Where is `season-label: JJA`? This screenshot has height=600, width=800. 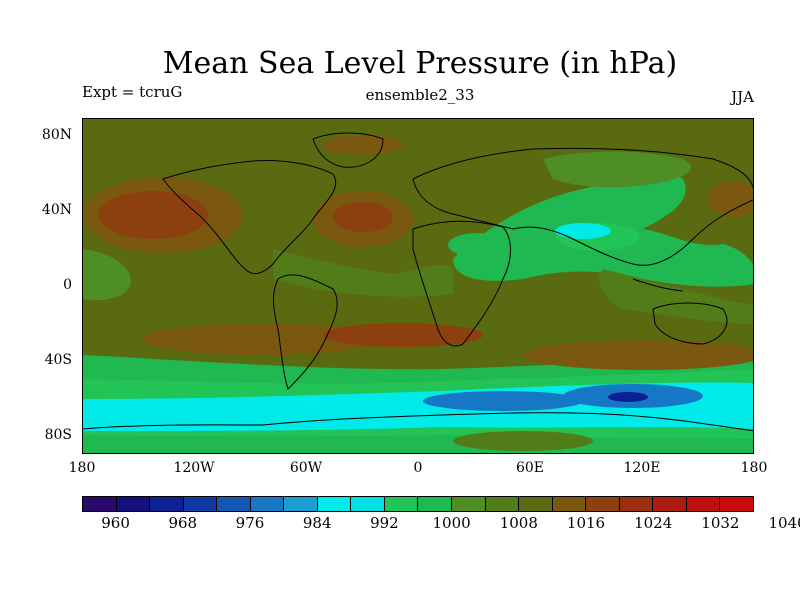
season-label: JJA is located at coordinates (742, 97).